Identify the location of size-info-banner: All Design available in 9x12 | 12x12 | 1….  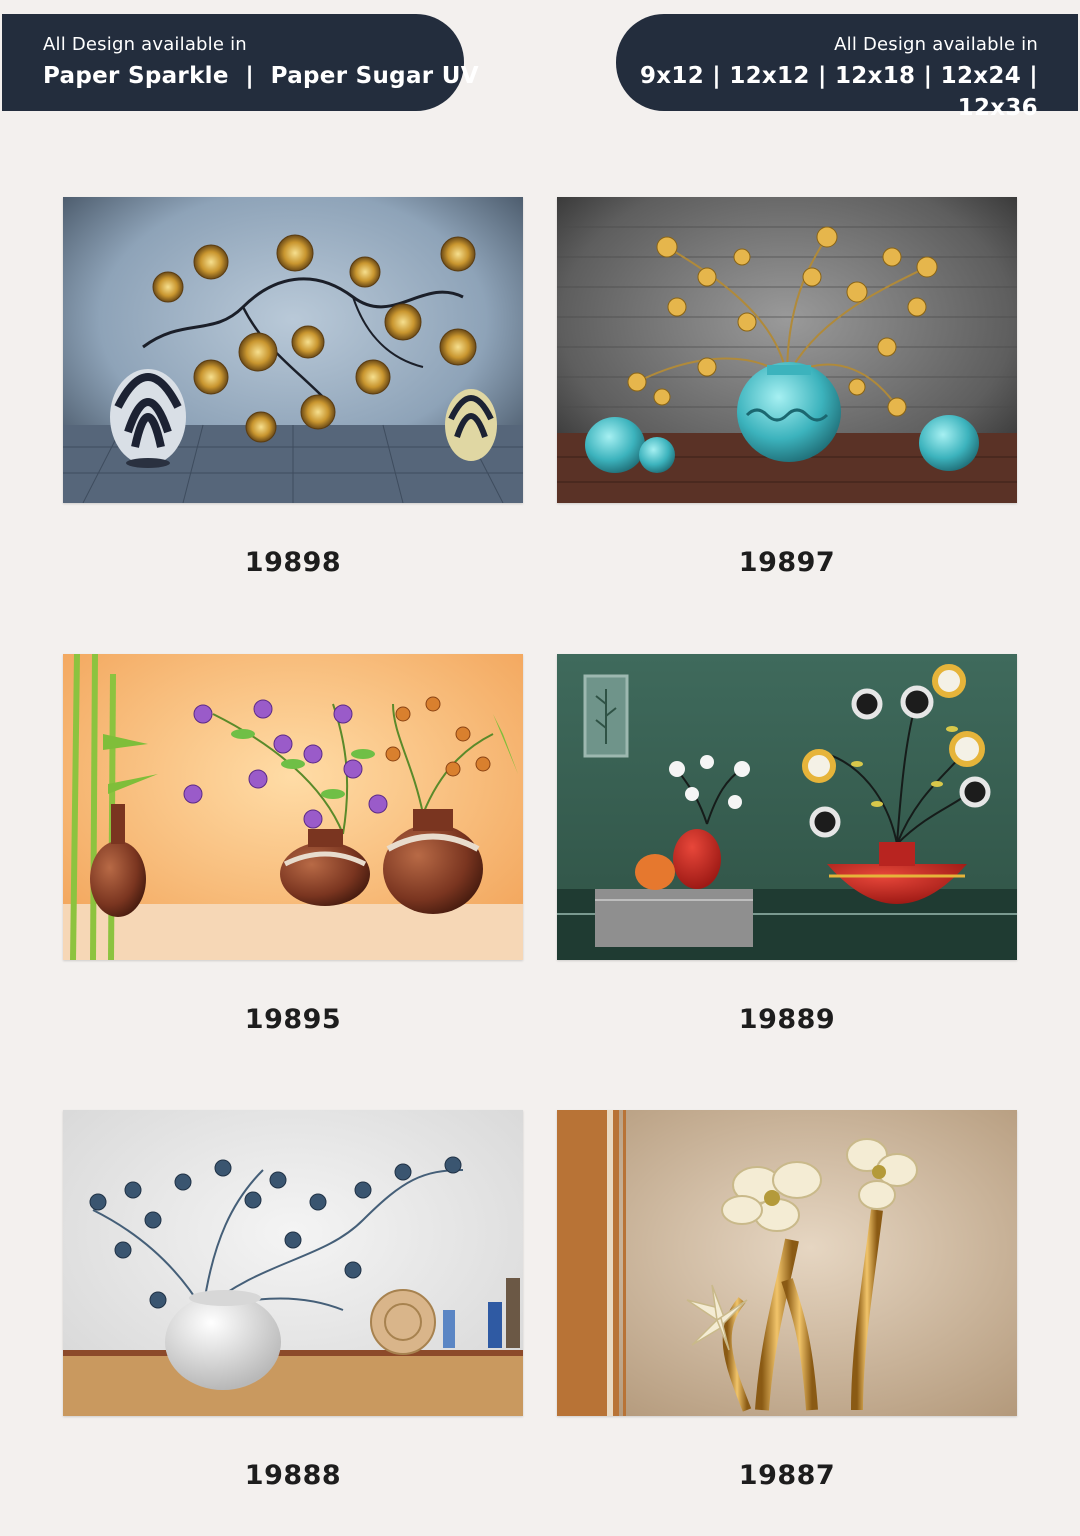
(847, 67).